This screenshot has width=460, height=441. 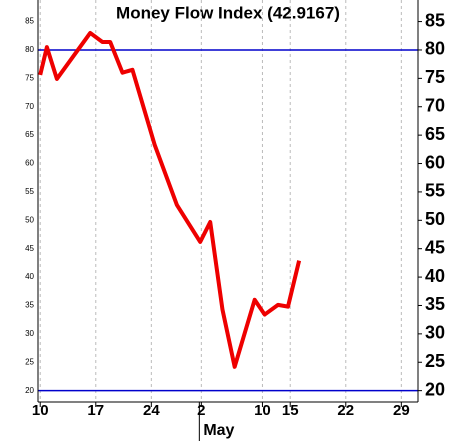 What do you see at coordinates (29, 248) in the screenshot?
I see `y-tick-label-left: 45` at bounding box center [29, 248].